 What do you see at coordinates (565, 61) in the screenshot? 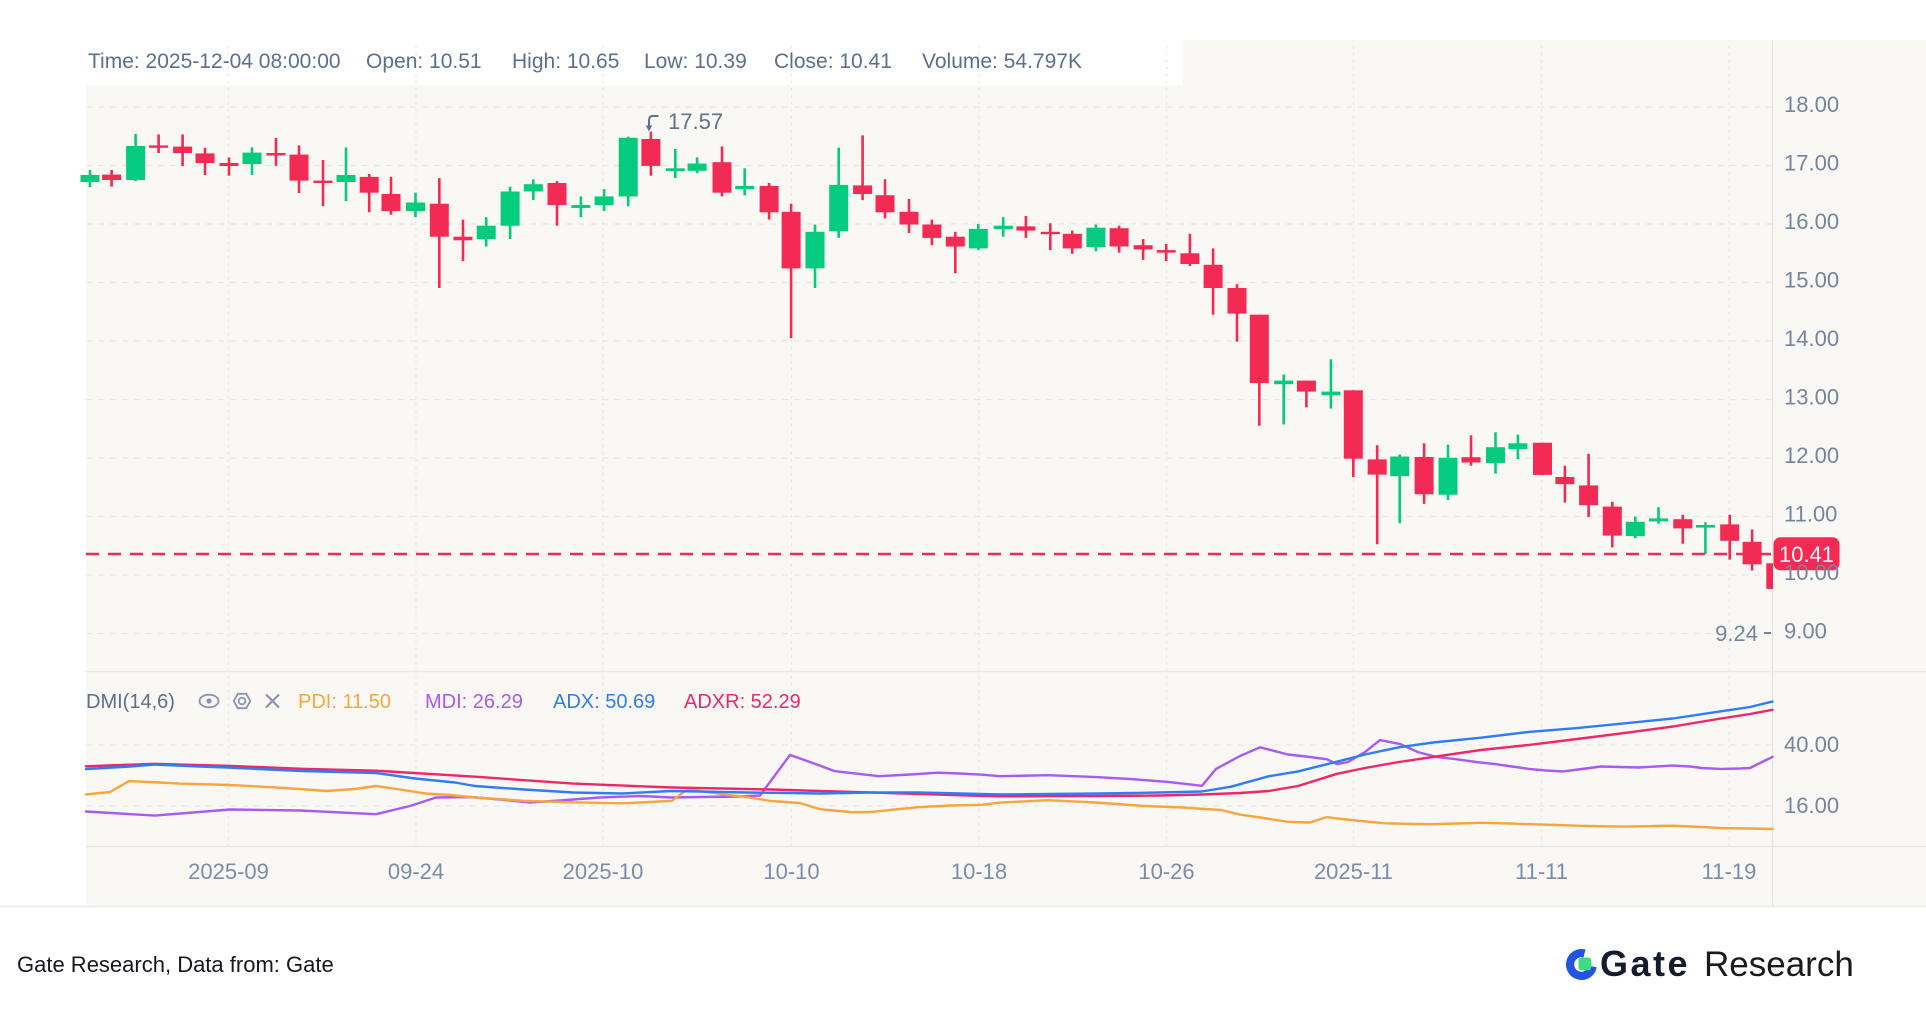
I see `svg-text: High: 10.65` at bounding box center [565, 61].